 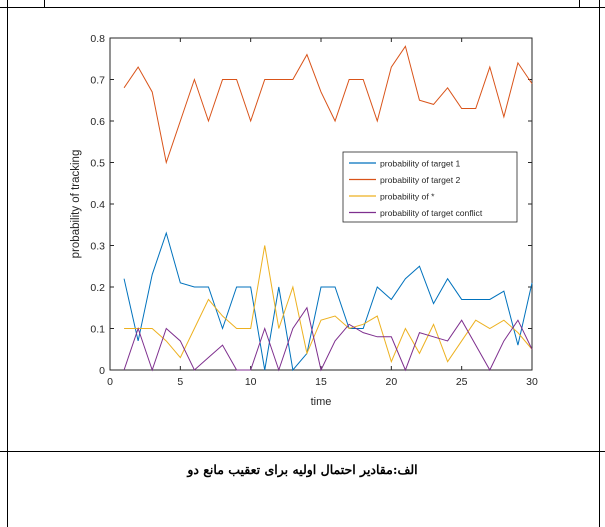 What do you see at coordinates (462, 382) in the screenshot?
I see `x-tick-label: 25` at bounding box center [462, 382].